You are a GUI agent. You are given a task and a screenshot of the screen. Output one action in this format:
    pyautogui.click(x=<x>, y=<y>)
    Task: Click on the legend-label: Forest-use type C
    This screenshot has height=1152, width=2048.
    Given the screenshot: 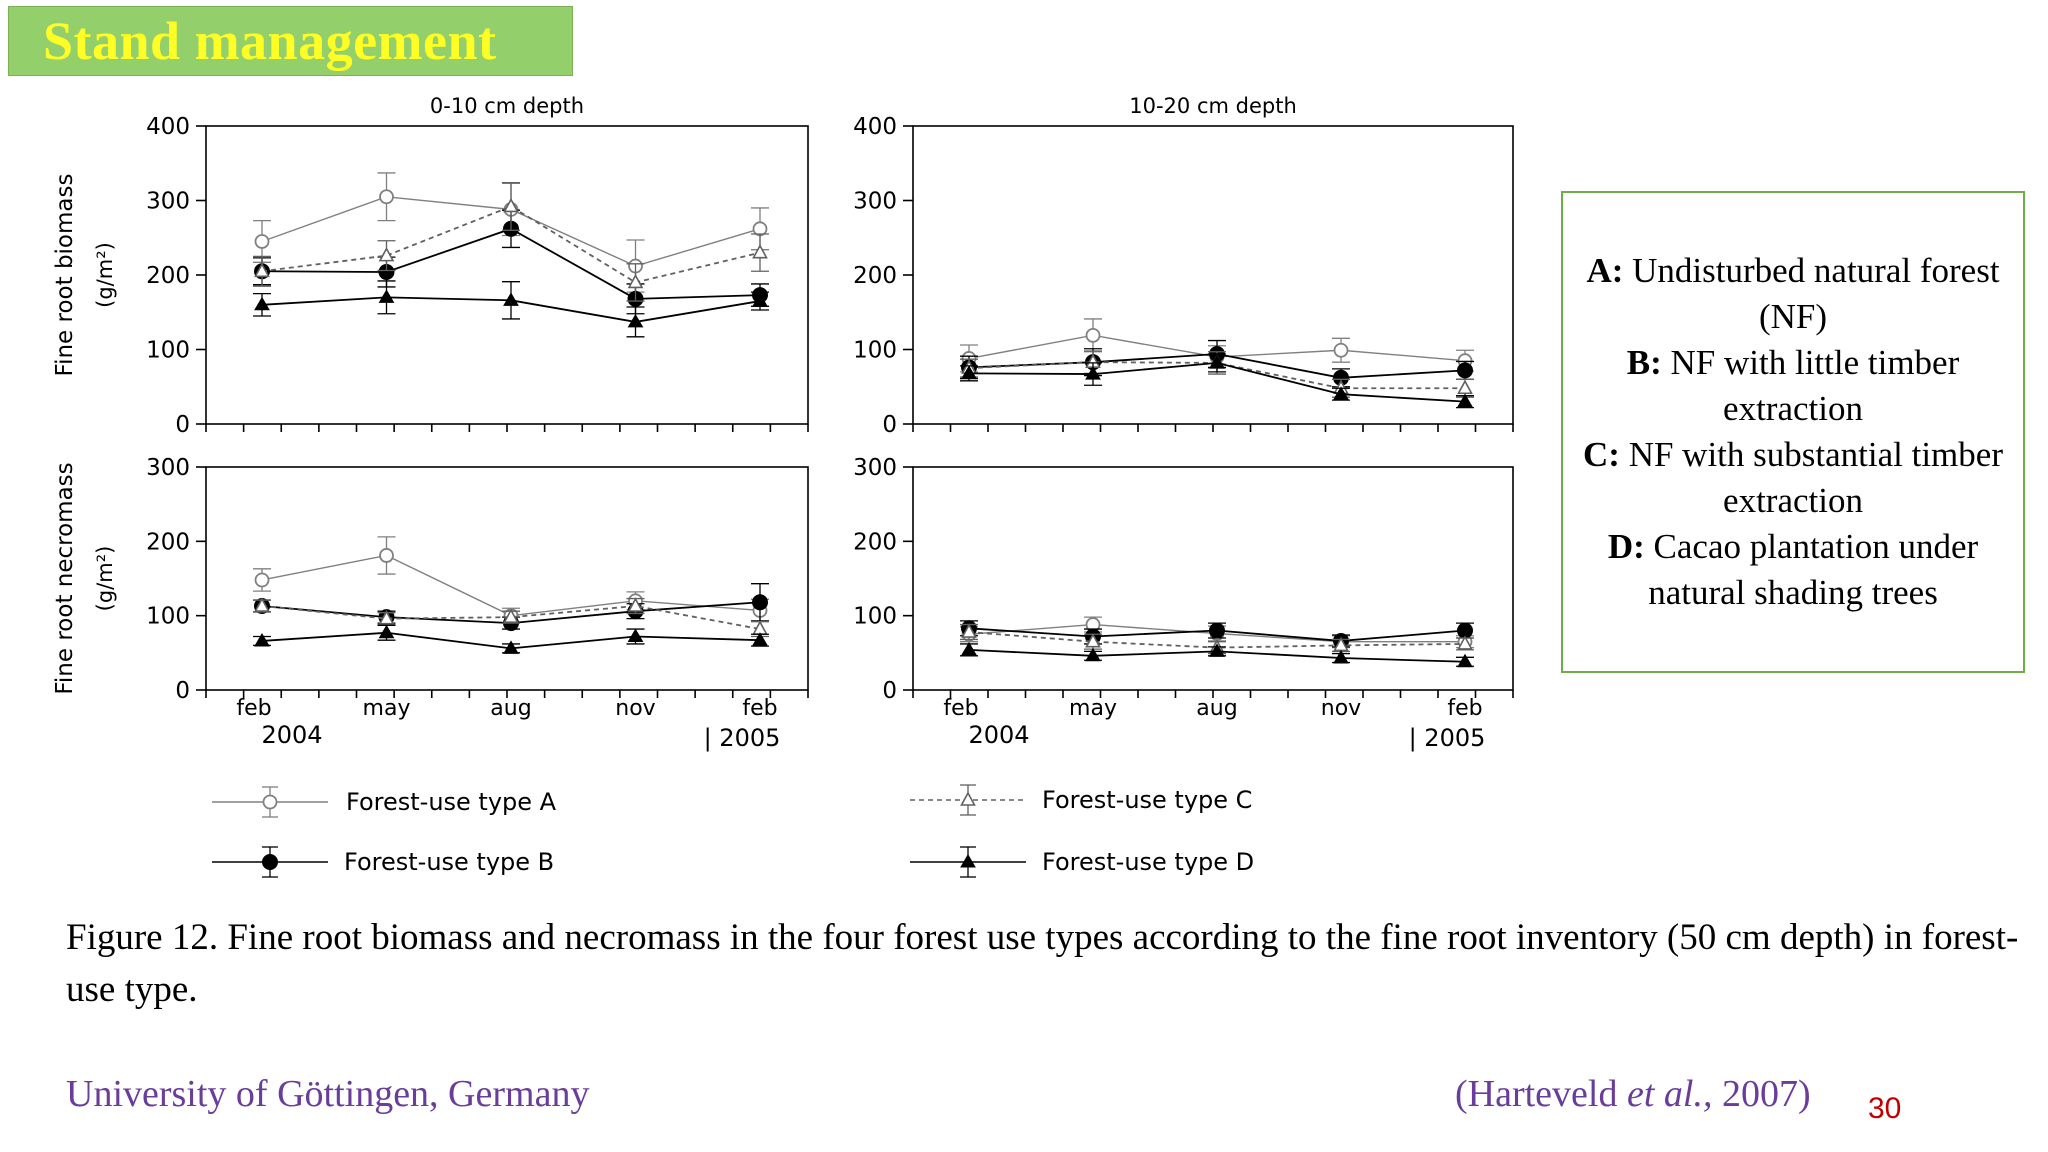 What is the action you would take?
    pyautogui.click(x=1147, y=800)
    